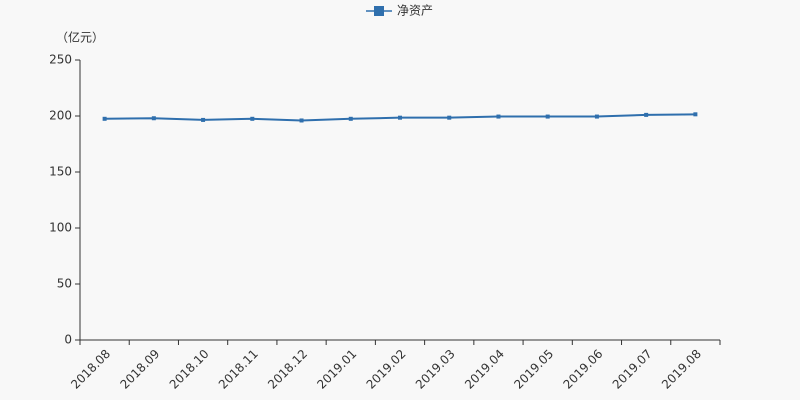 Image resolution: width=800 pixels, height=400 pixels. I want to click on x-tick-label: 2018.09, so click(139, 369).